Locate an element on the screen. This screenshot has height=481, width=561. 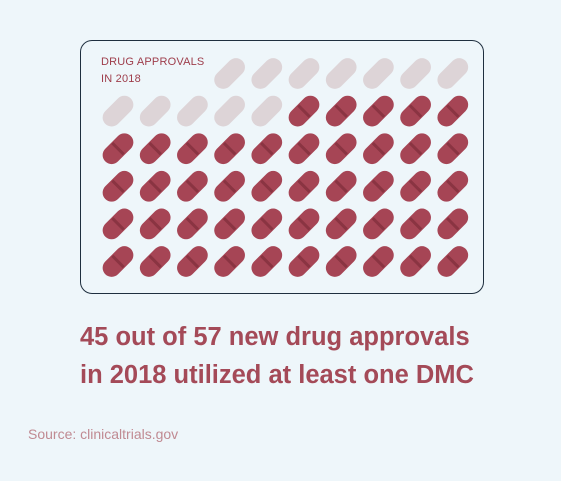
chart-title-line-1: DRUG APPROVALS is located at coordinates (153, 62).